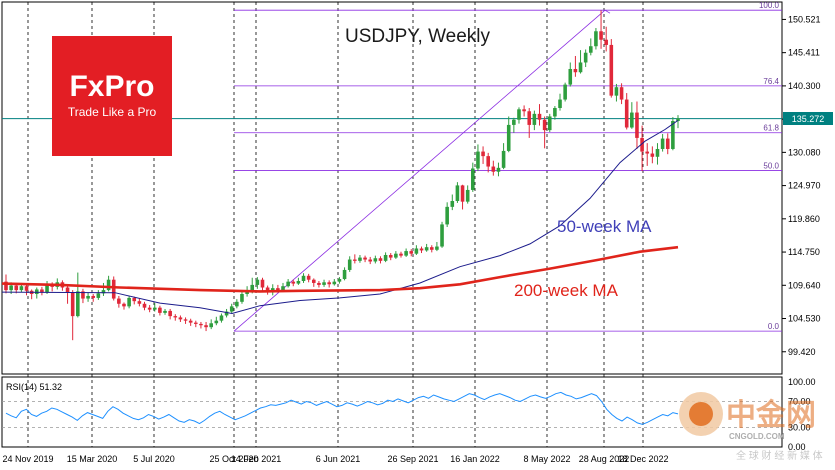 This screenshot has width=835, height=470. Describe the element at coordinates (475, 459) in the screenshot. I see `x-tick-label: 16 Jan 2022` at that location.